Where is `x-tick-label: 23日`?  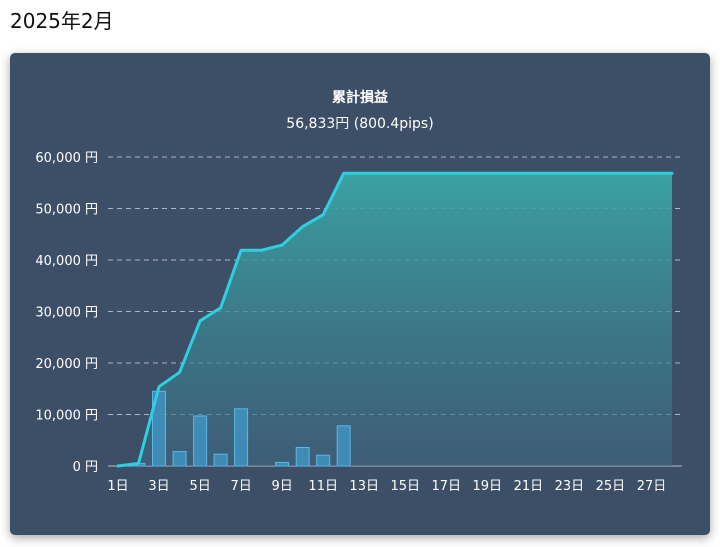 x-tick-label: 23日 is located at coordinates (570, 486).